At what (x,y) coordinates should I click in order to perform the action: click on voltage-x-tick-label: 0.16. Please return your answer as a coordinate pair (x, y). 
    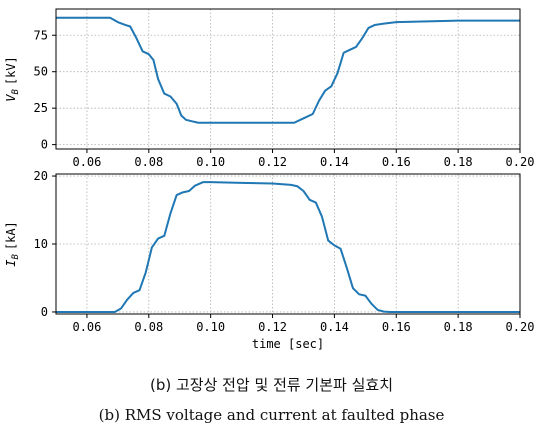
    Looking at the image, I should click on (396, 162).